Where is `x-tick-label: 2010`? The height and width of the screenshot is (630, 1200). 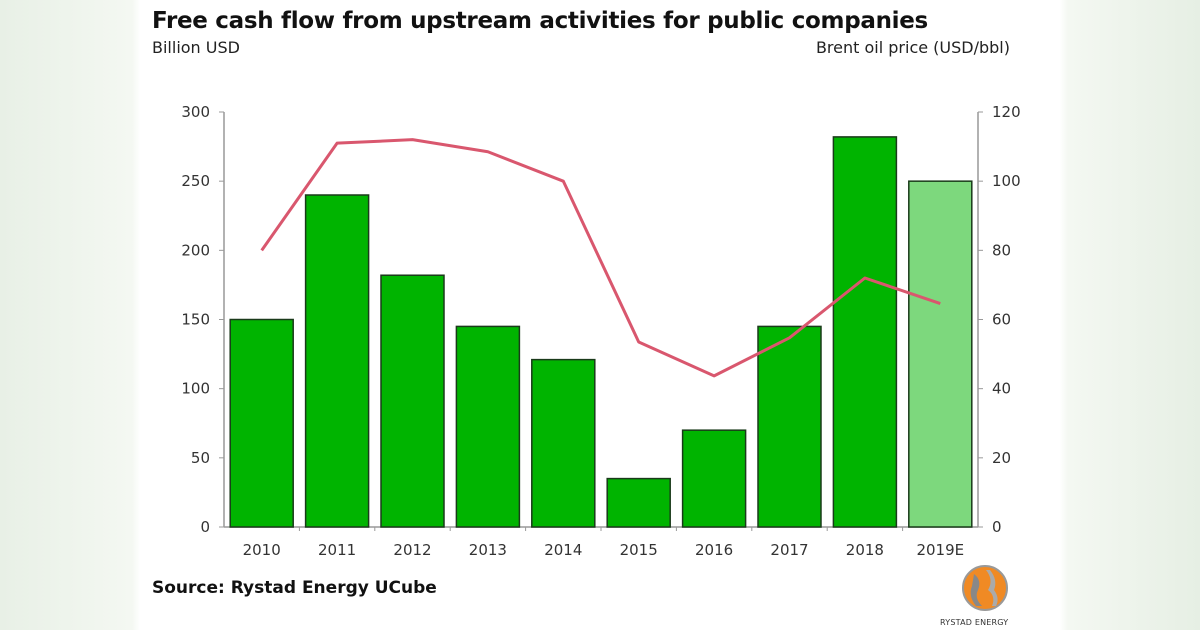
x-tick-label: 2010 is located at coordinates (262, 550).